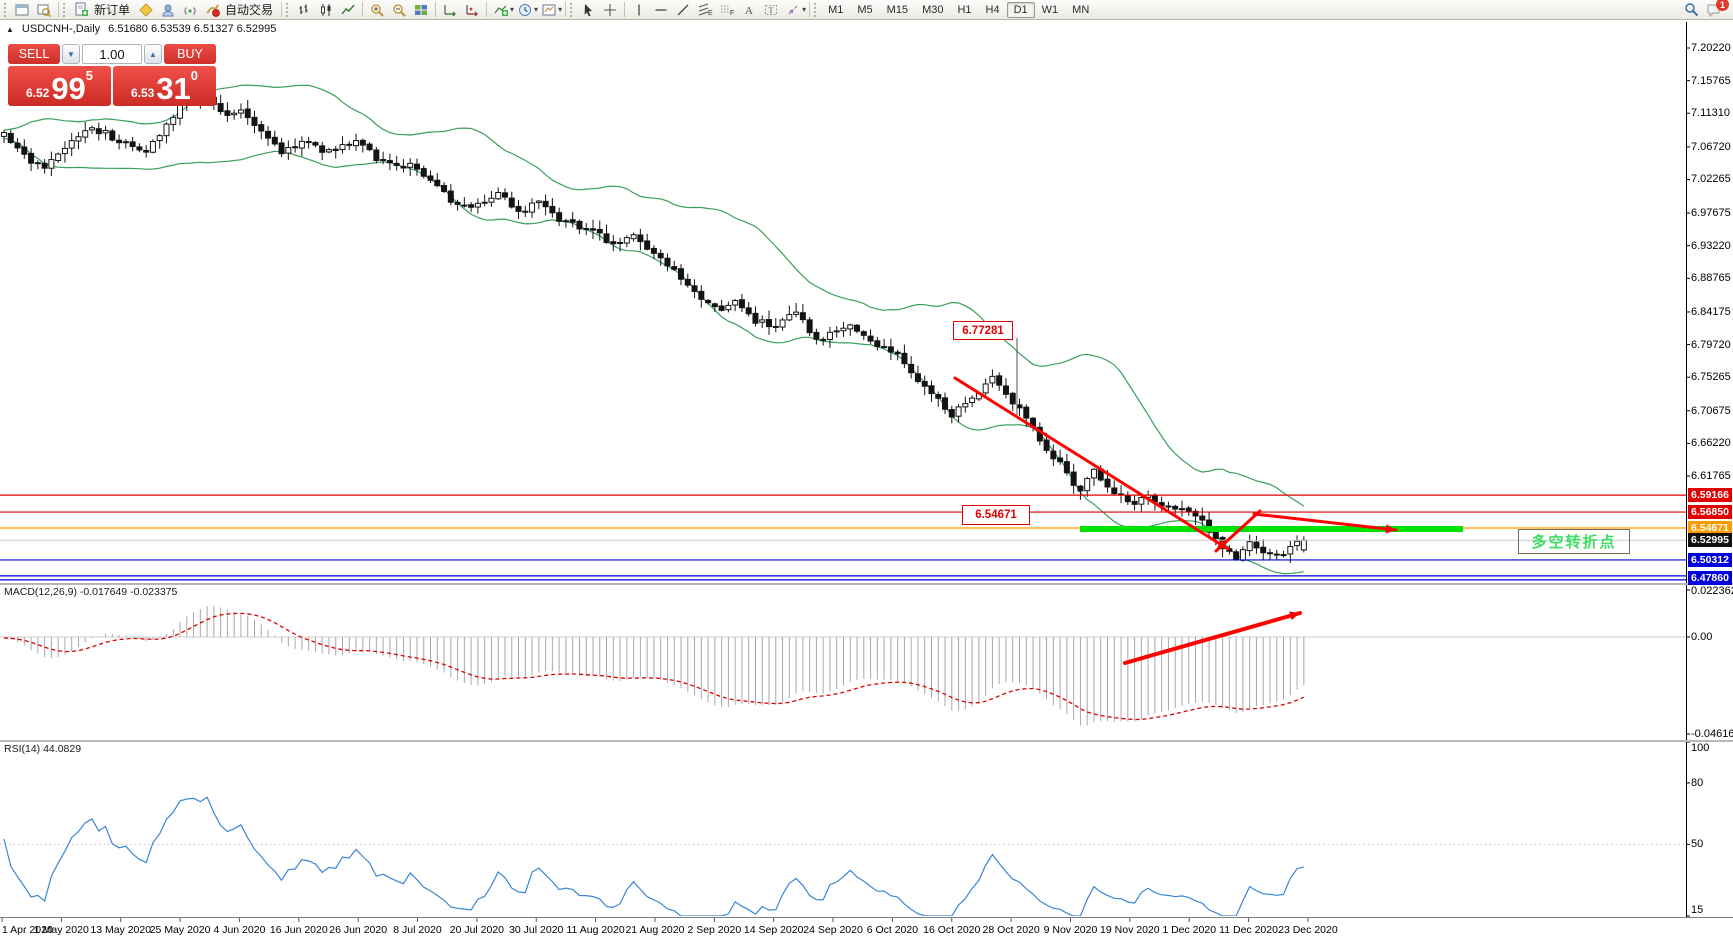  Describe the element at coordinates (326, 9) in the screenshot. I see `candlestick-mode-button` at that location.